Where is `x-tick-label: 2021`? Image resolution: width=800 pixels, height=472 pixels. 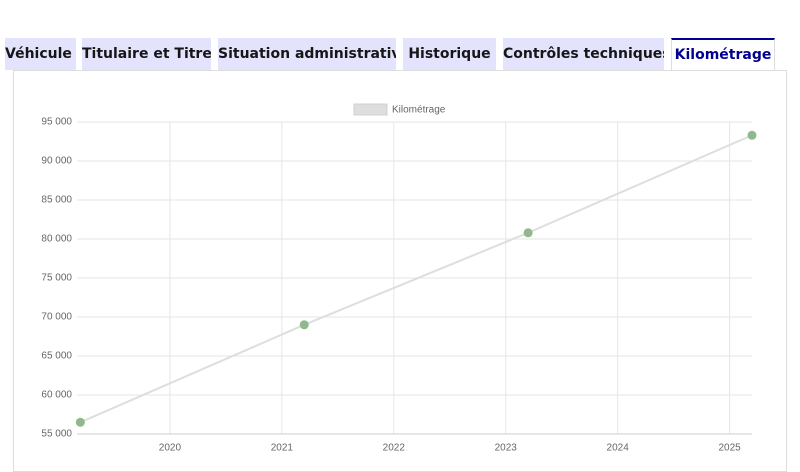
x-tick-label: 2021 is located at coordinates (282, 448).